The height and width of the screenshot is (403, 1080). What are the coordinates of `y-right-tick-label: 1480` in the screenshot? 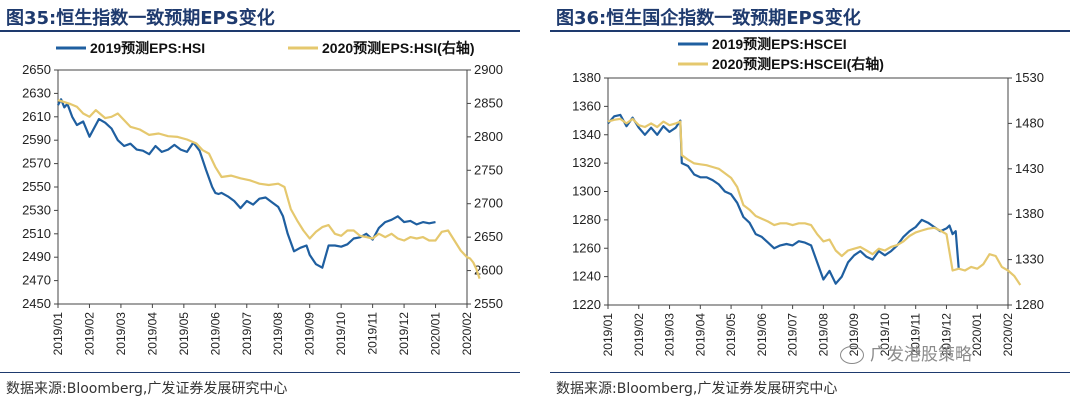 It's located at (1029, 122).